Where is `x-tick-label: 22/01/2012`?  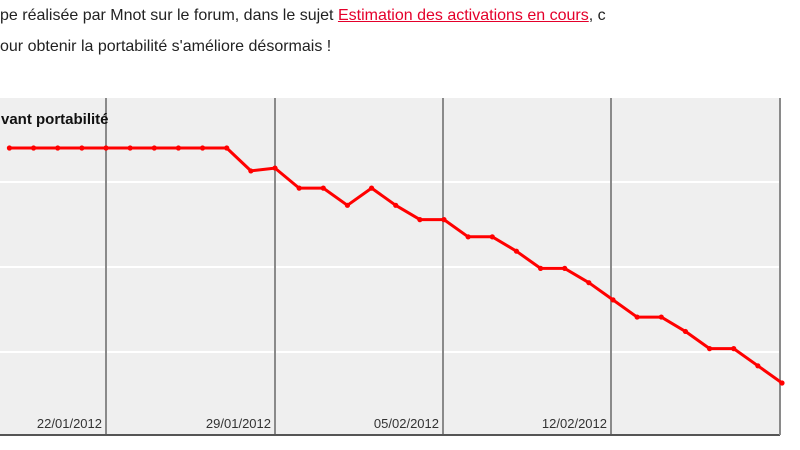
x-tick-label: 22/01/2012 is located at coordinates (69, 423).